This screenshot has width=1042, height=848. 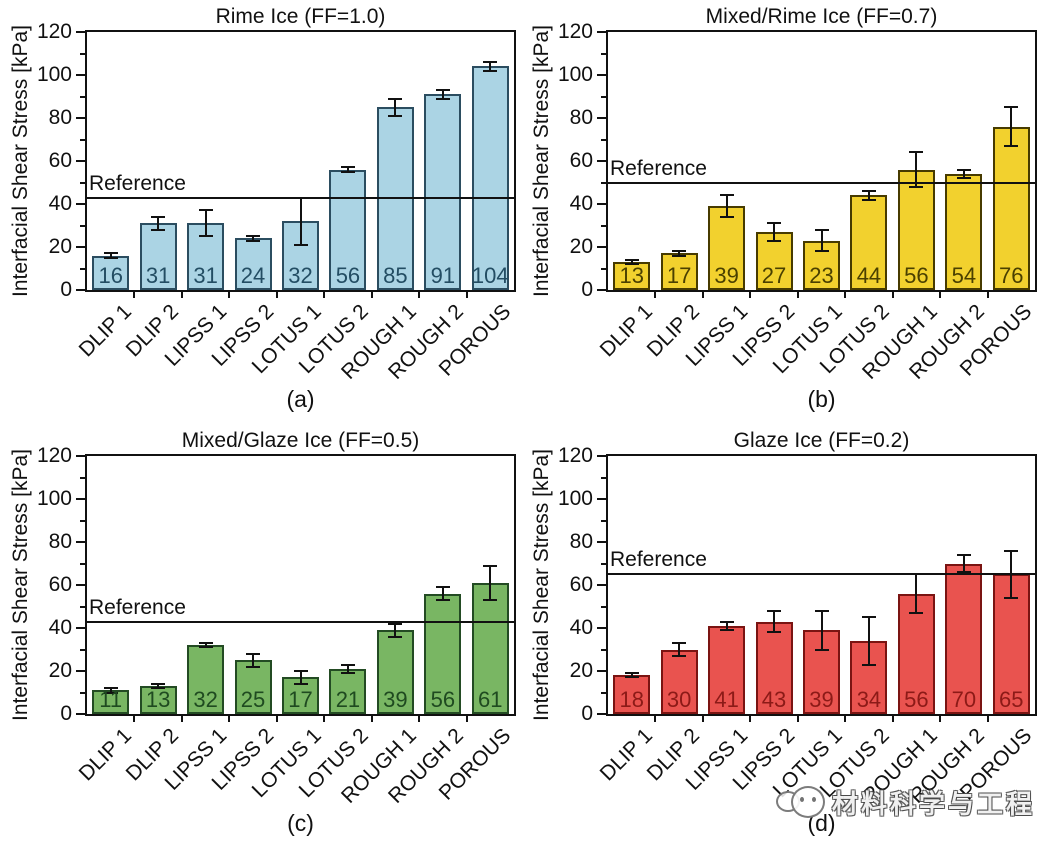 I want to click on watermark-text: 材料科学与工程, so click(x=934, y=803).